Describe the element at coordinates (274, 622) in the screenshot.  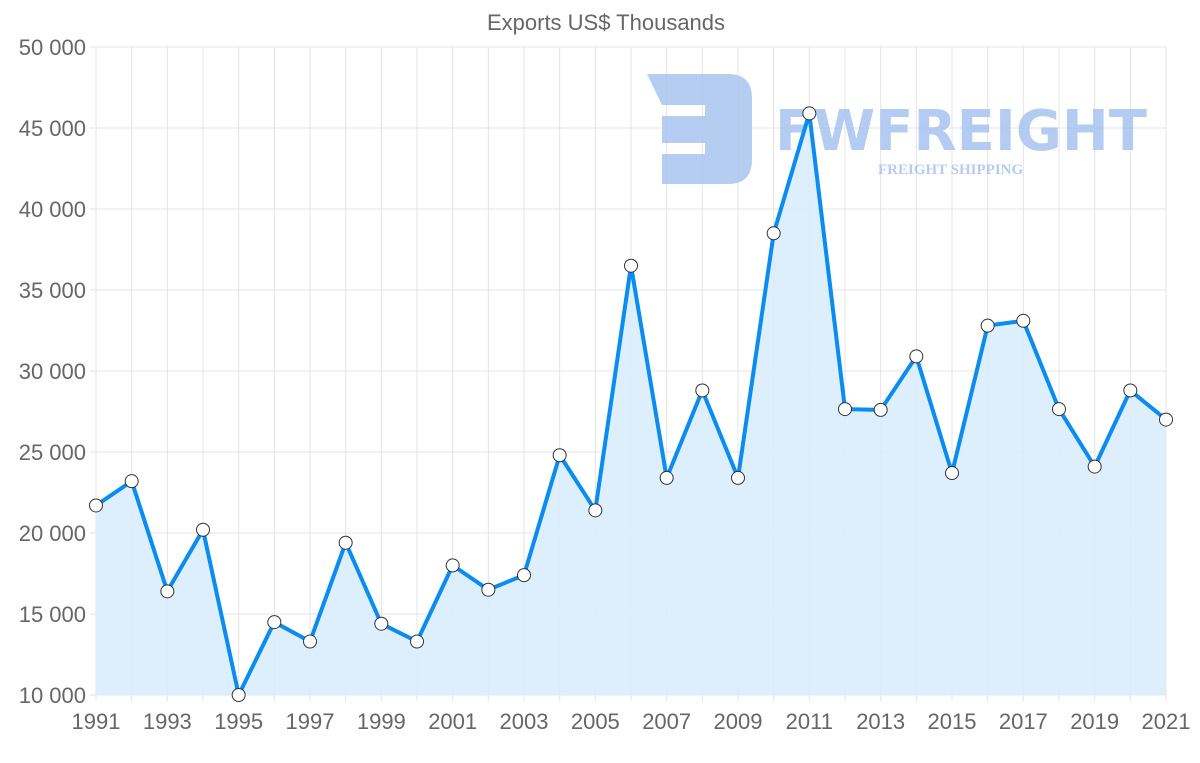
I see `data-point-1996` at that location.